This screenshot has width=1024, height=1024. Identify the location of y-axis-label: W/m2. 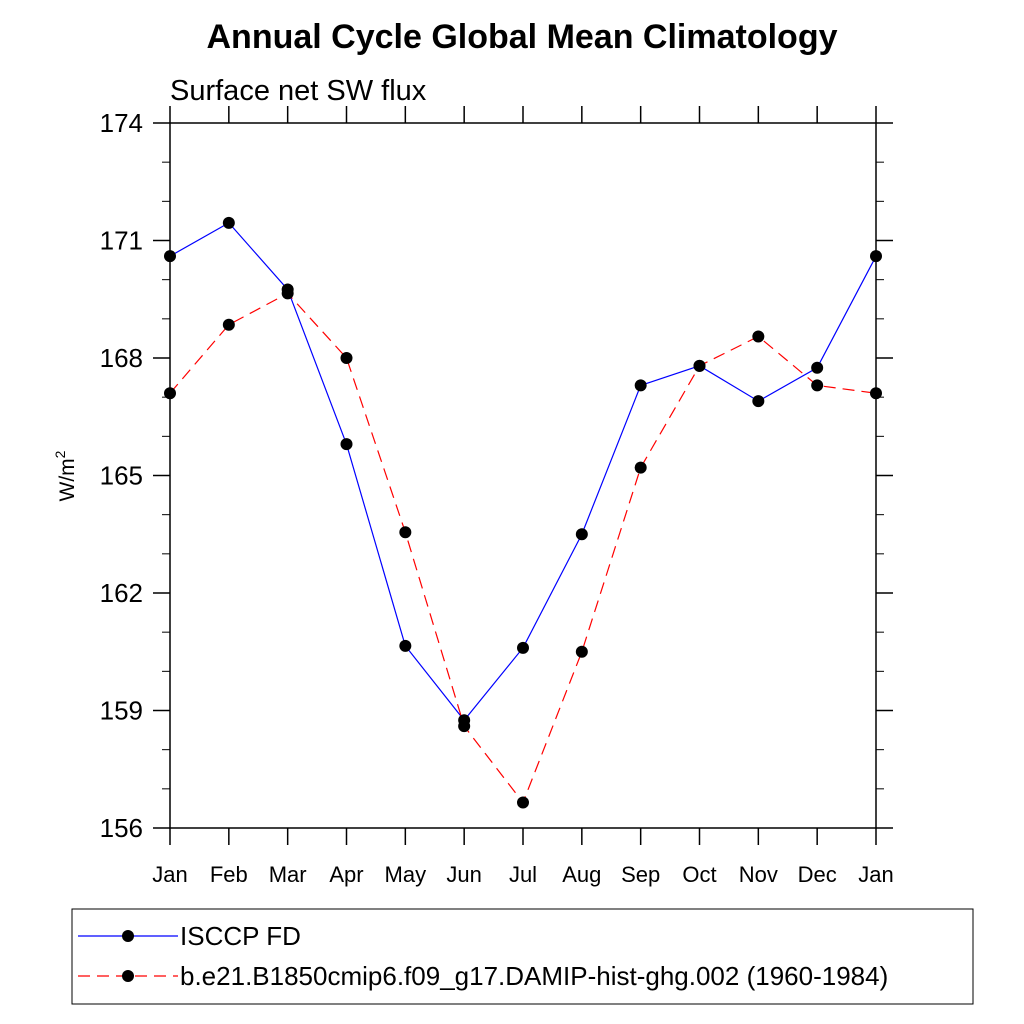
(65, 475).